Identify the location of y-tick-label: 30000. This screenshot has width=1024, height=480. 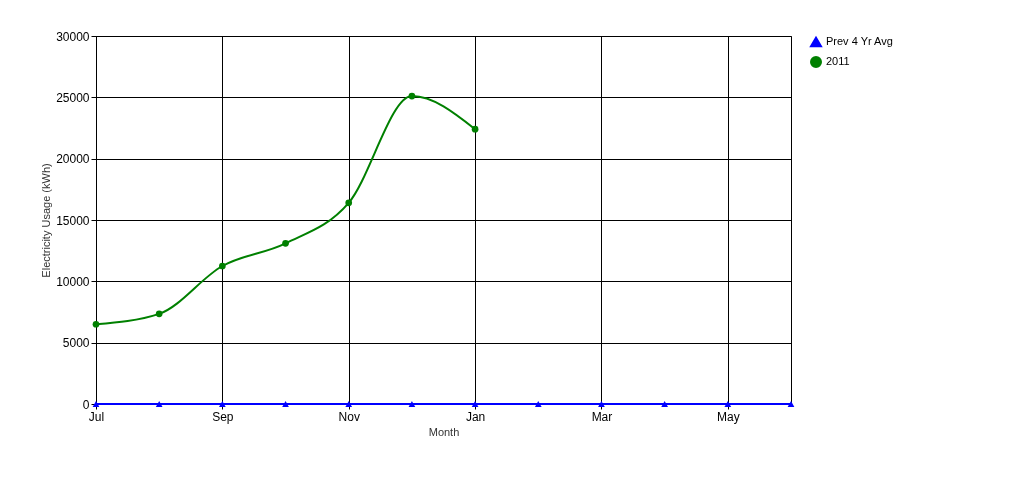
(73, 36).